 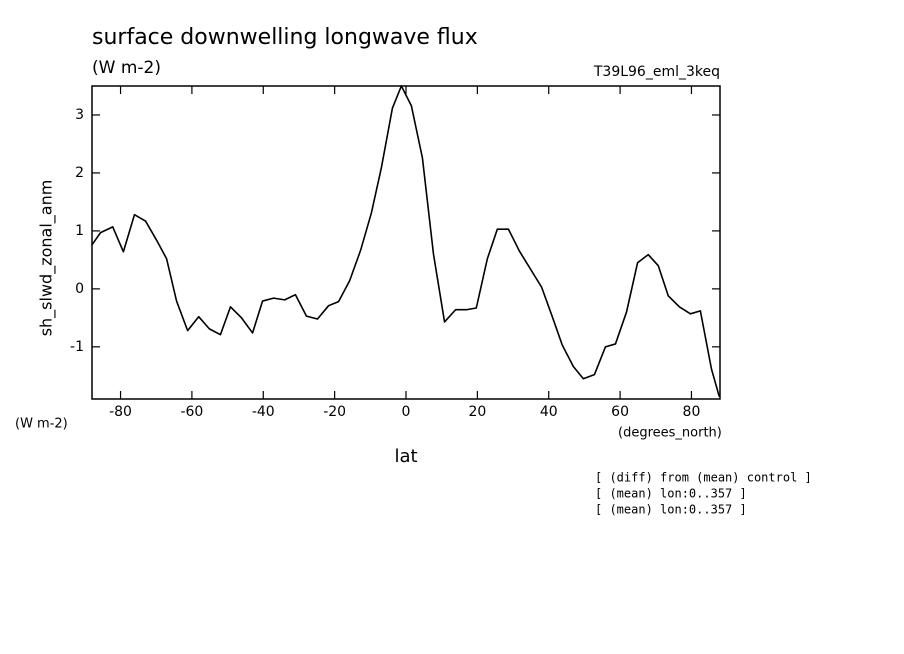 I want to click on x-tick-label: -80, so click(x=120, y=412).